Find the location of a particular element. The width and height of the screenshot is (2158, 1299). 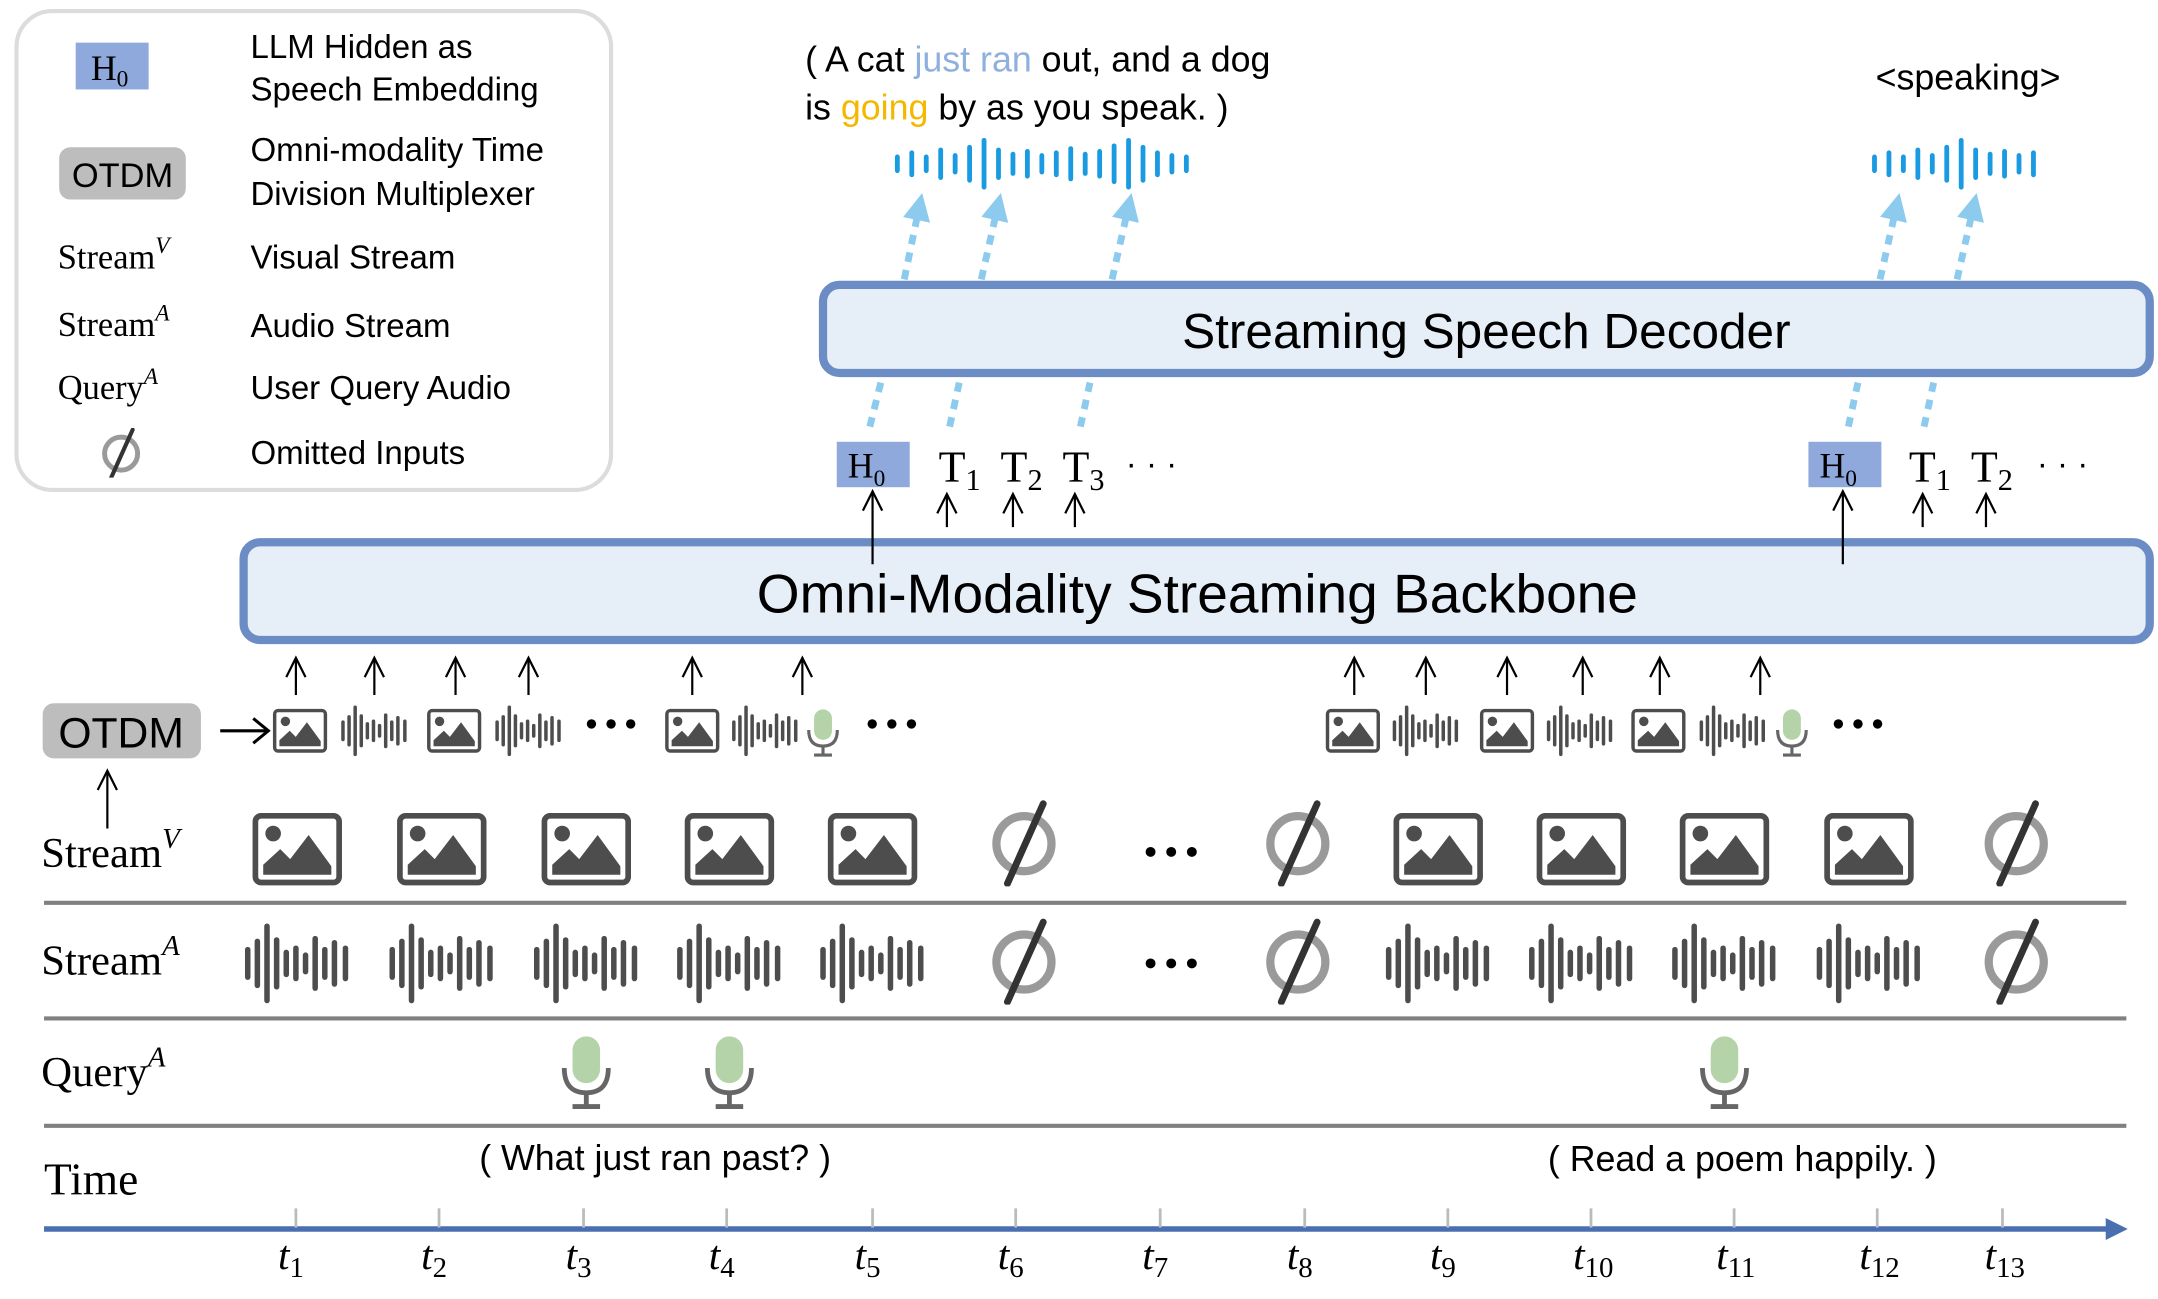

time-tick-label: t5 is located at coordinates (868, 1258).